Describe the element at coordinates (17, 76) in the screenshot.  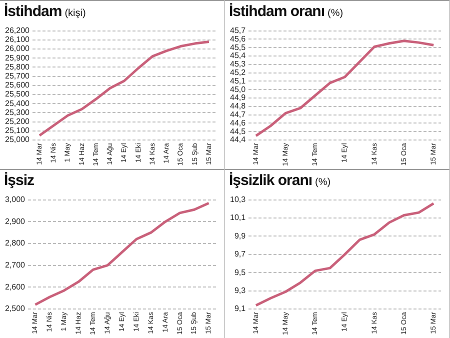
I see `y-tick-label: 25,700` at that location.